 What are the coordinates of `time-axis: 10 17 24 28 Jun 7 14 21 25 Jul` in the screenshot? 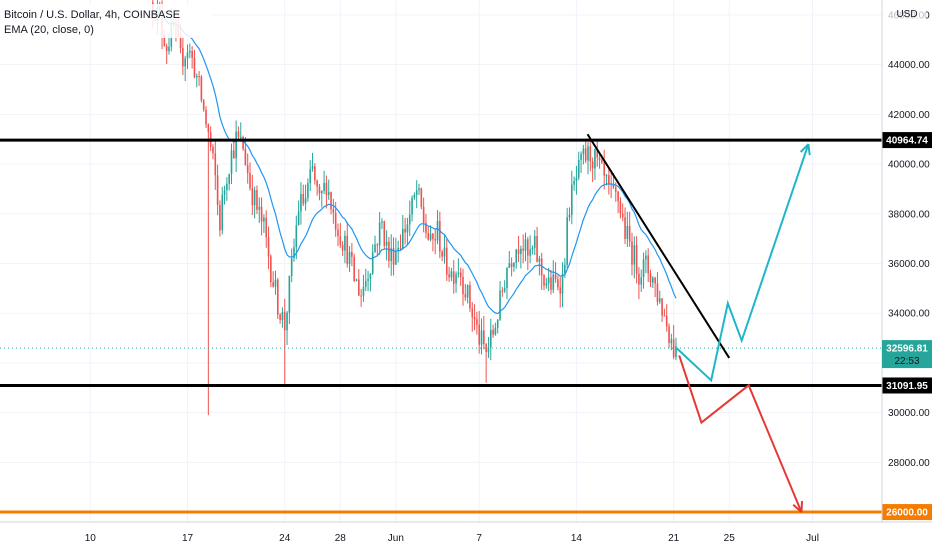 It's located at (452, 538).